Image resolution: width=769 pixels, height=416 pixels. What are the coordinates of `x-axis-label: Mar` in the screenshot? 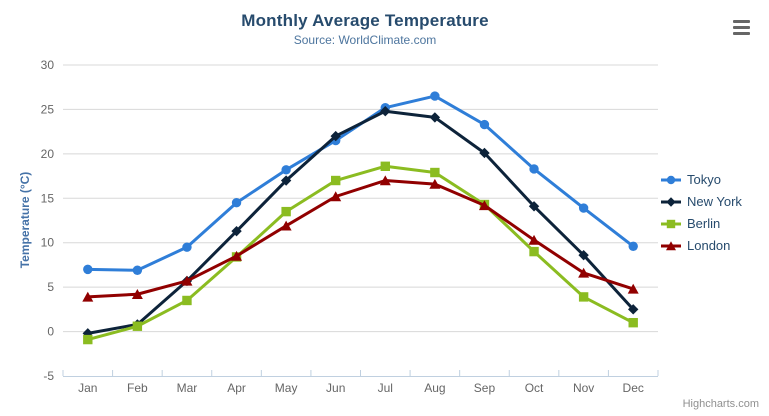 It's located at (187, 388).